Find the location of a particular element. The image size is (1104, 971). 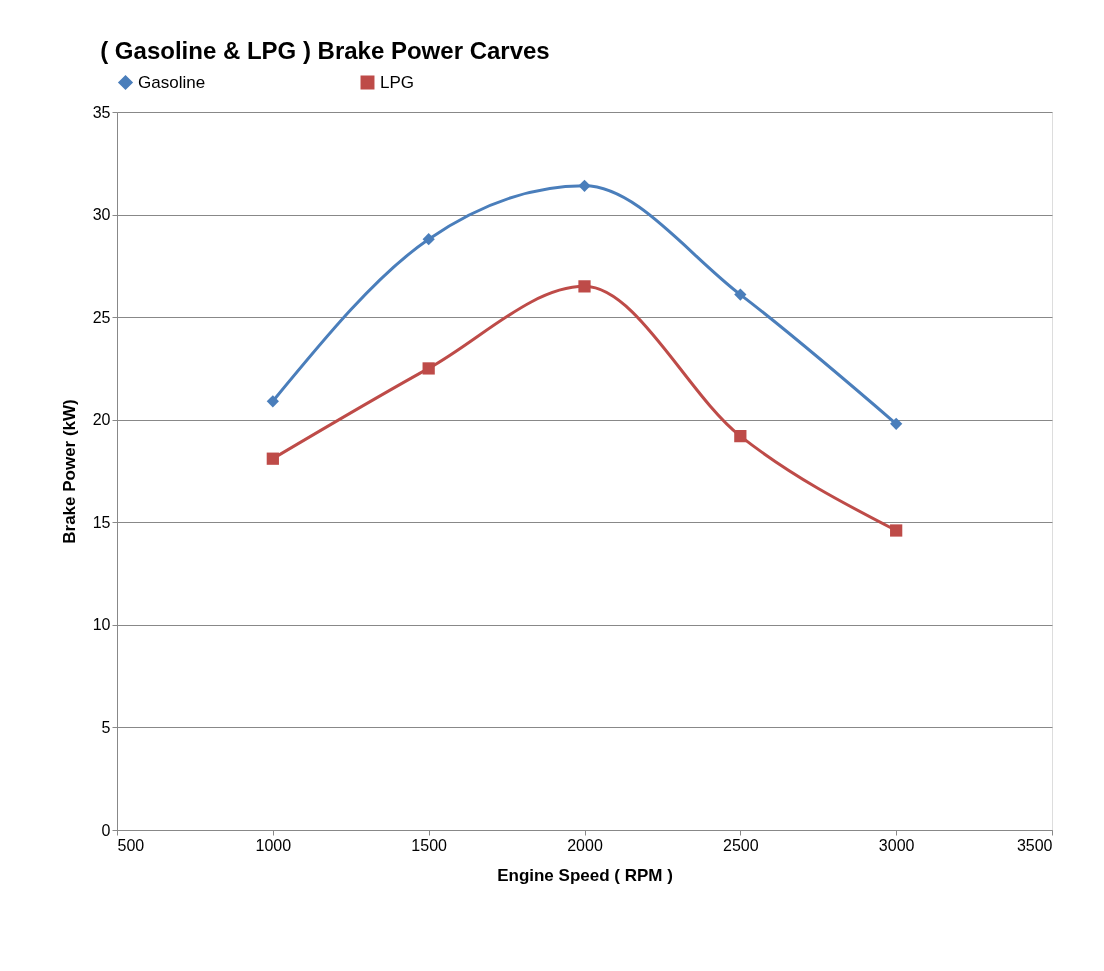

x-tick-label: 1500 is located at coordinates (429, 845).